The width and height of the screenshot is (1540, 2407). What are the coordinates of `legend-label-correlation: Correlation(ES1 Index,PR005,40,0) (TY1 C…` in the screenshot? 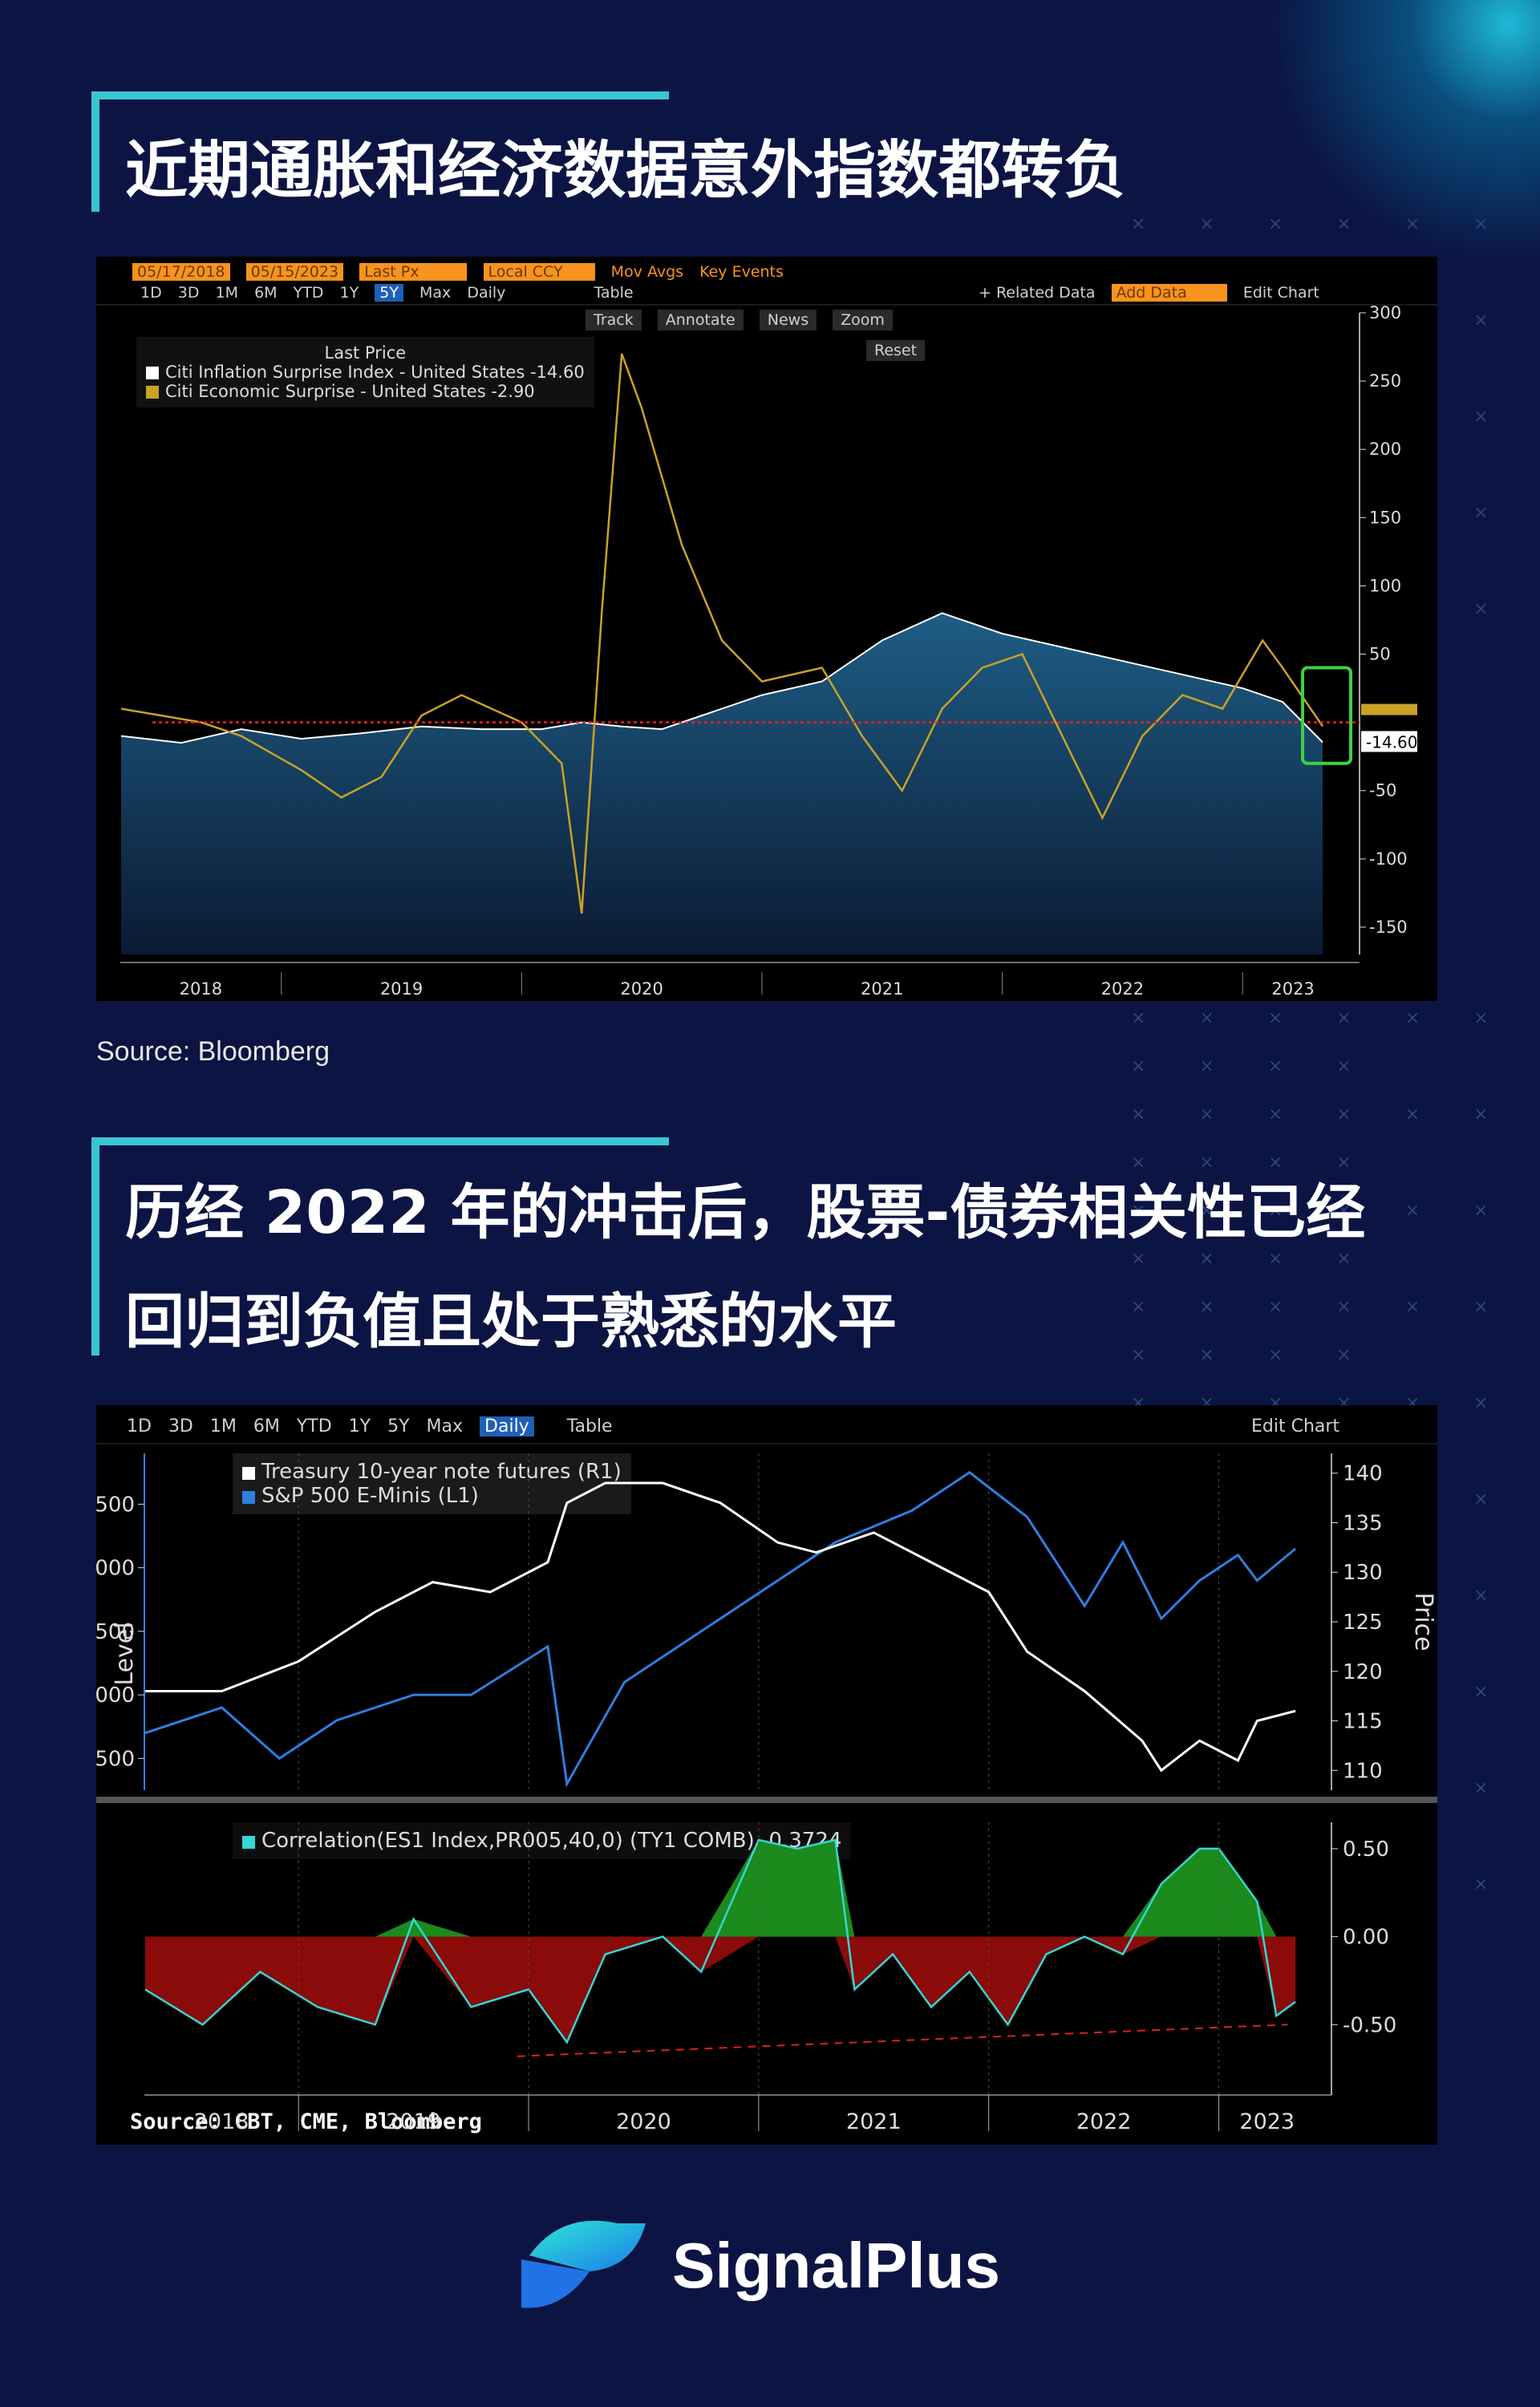 It's located at (508, 1841).